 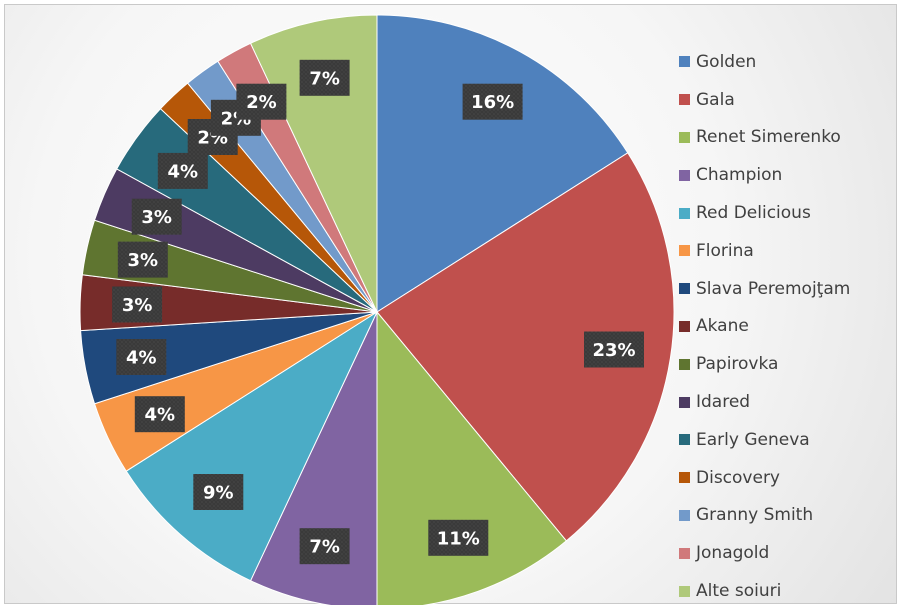 I want to click on legend-label: Granny Smith, so click(x=755, y=515).